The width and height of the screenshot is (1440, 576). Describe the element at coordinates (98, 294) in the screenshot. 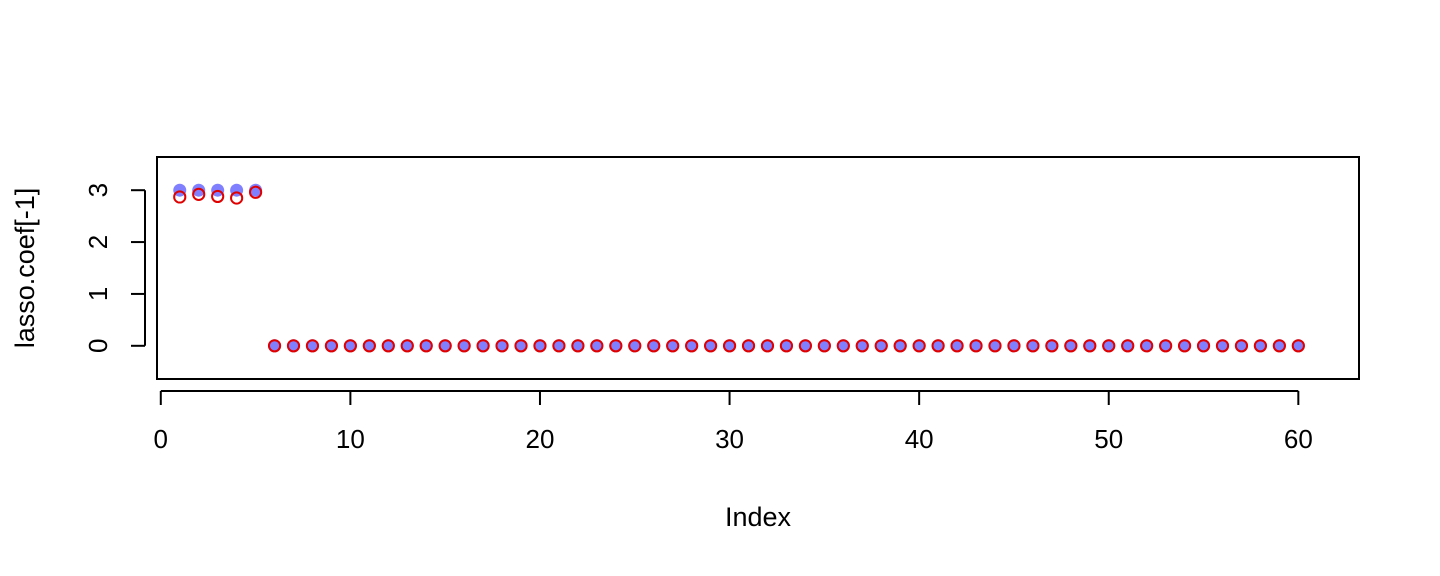

I see `y-tick-label-1: 1` at that location.